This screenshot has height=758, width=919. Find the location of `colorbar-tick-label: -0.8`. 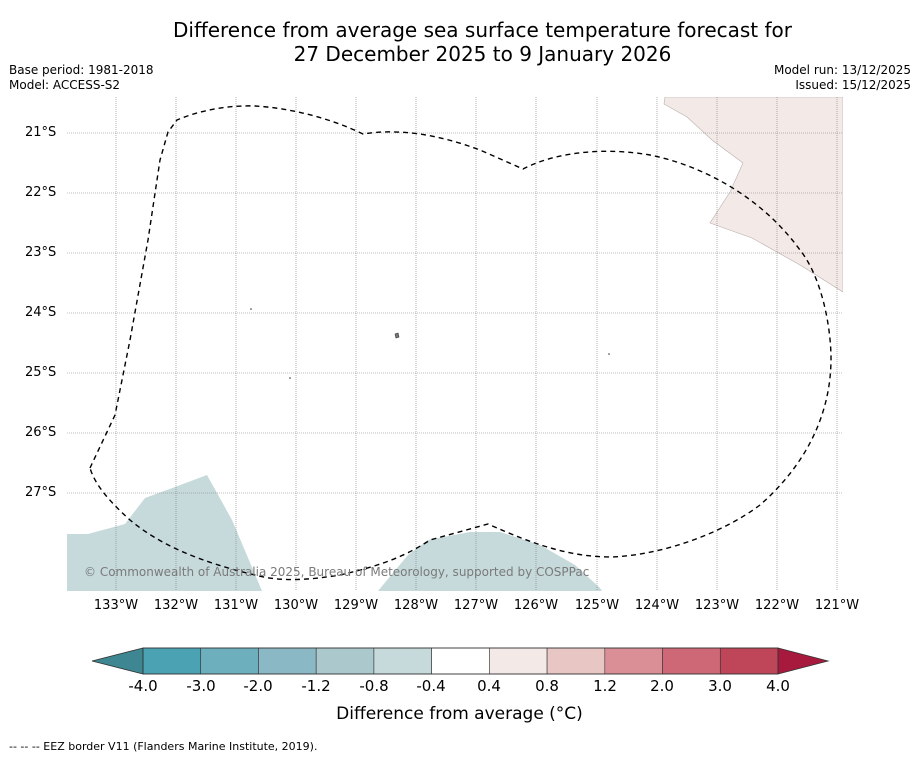

colorbar-tick-label: -0.8 is located at coordinates (374, 686).